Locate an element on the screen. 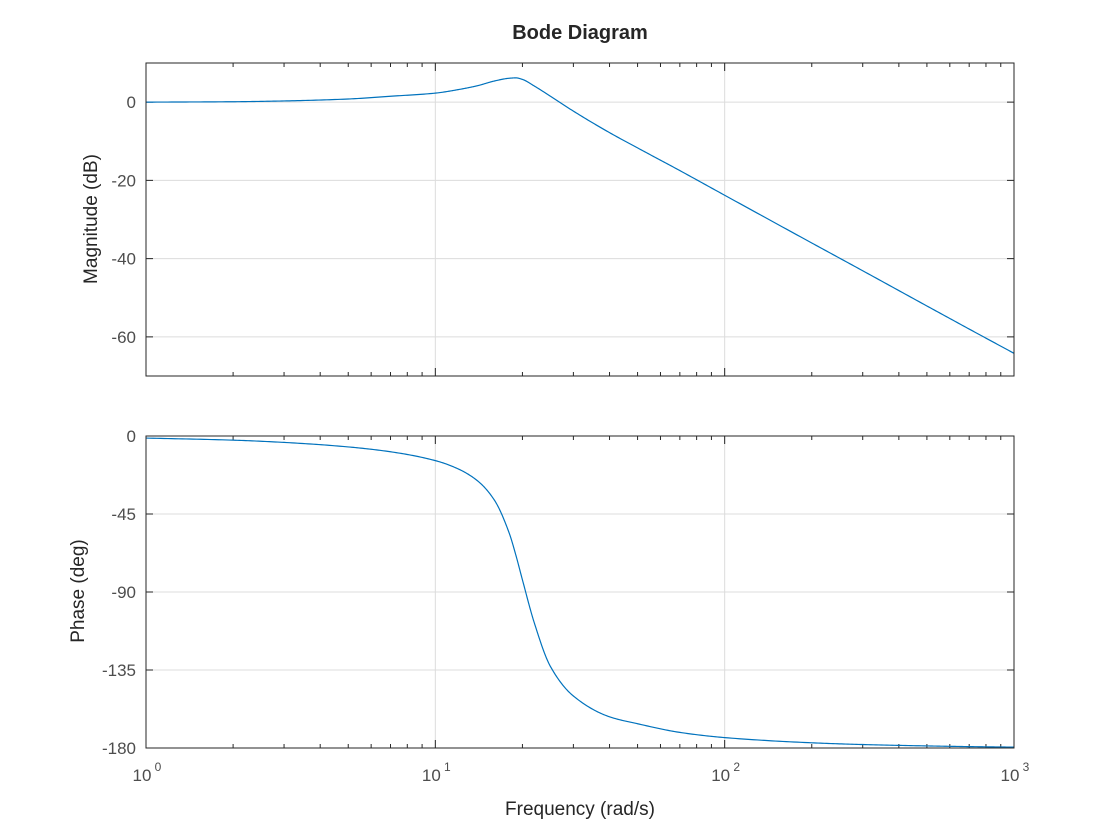  x-tick-labels: 10 0 10 1 10 2 10 3 is located at coordinates (581, 772).